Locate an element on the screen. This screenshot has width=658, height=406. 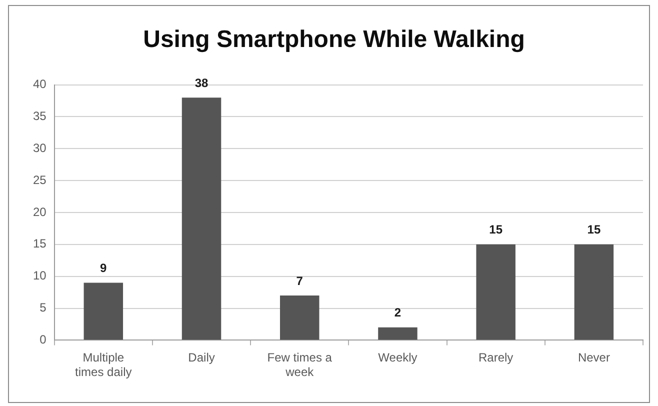
y-tick-label: 25 is located at coordinates (39, 179).